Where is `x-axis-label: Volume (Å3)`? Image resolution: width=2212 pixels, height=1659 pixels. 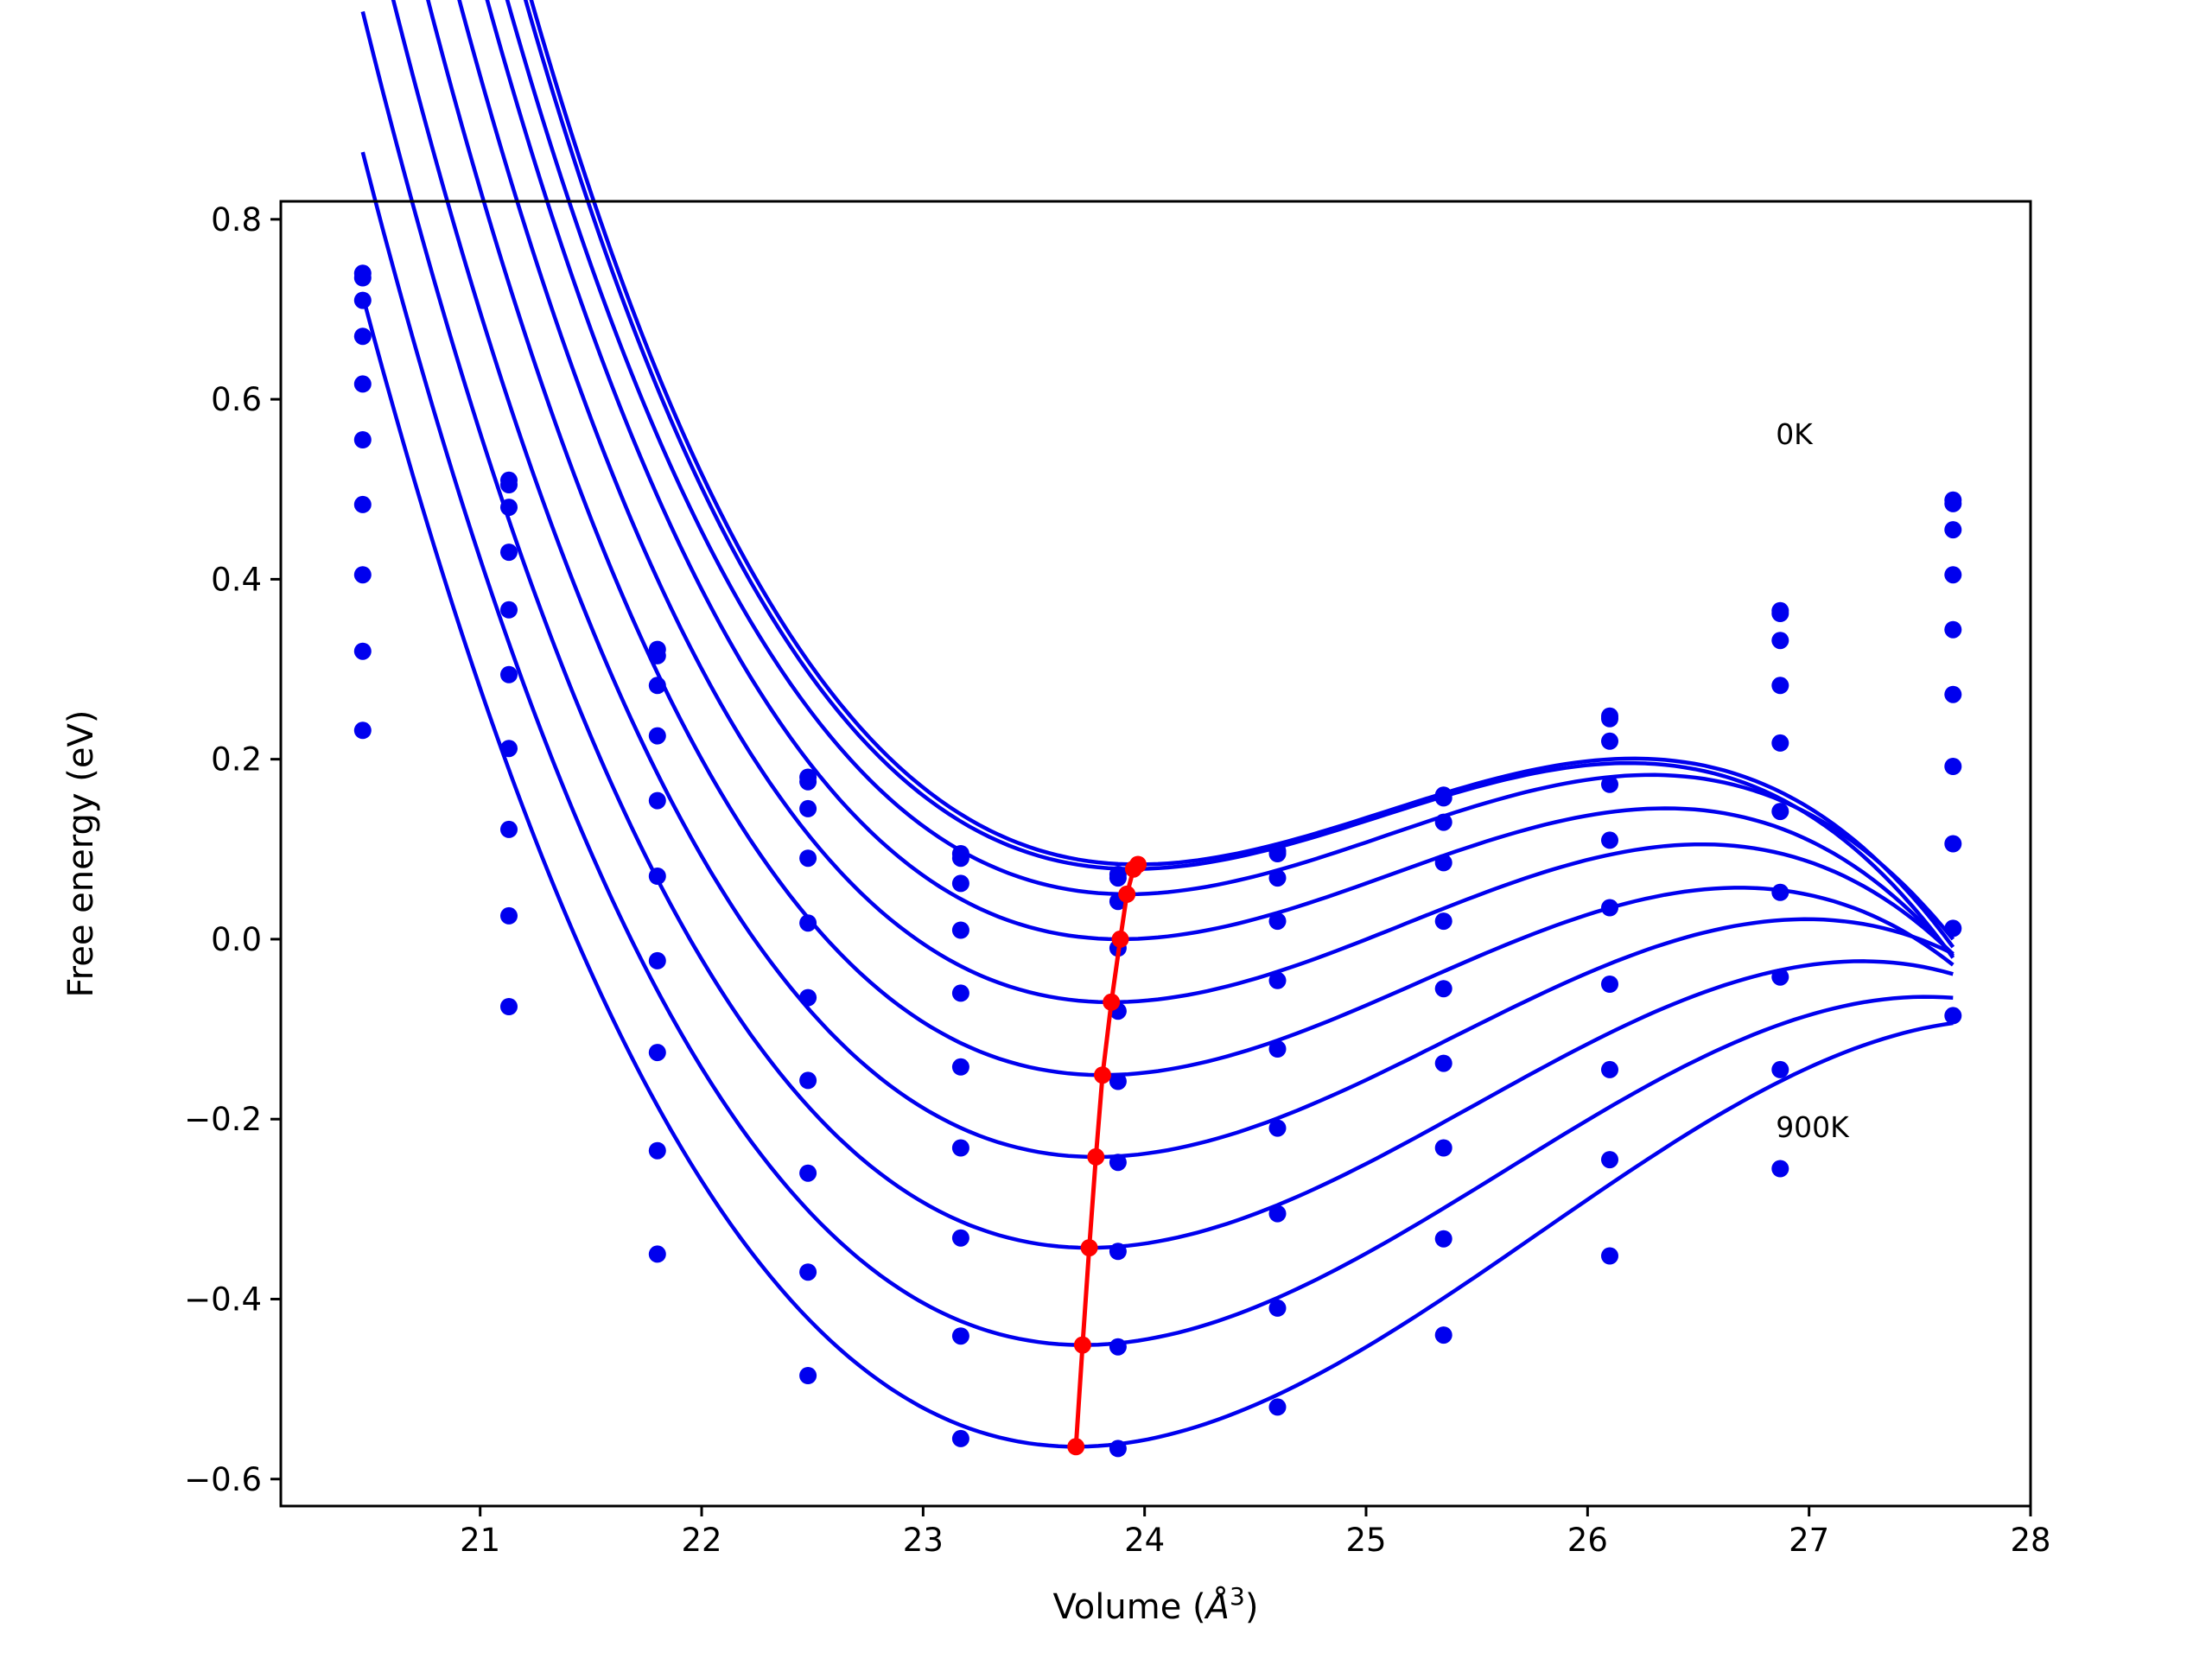 x-axis-label: Volume (Å3) is located at coordinates (1156, 1604).